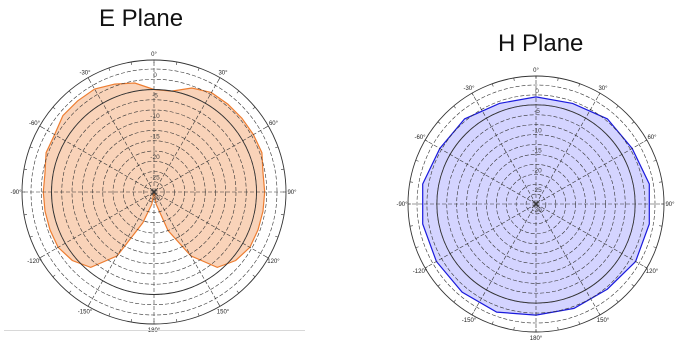  What do you see at coordinates (16, 193) in the screenshot?
I see `angle-label: -90°` at bounding box center [16, 193].